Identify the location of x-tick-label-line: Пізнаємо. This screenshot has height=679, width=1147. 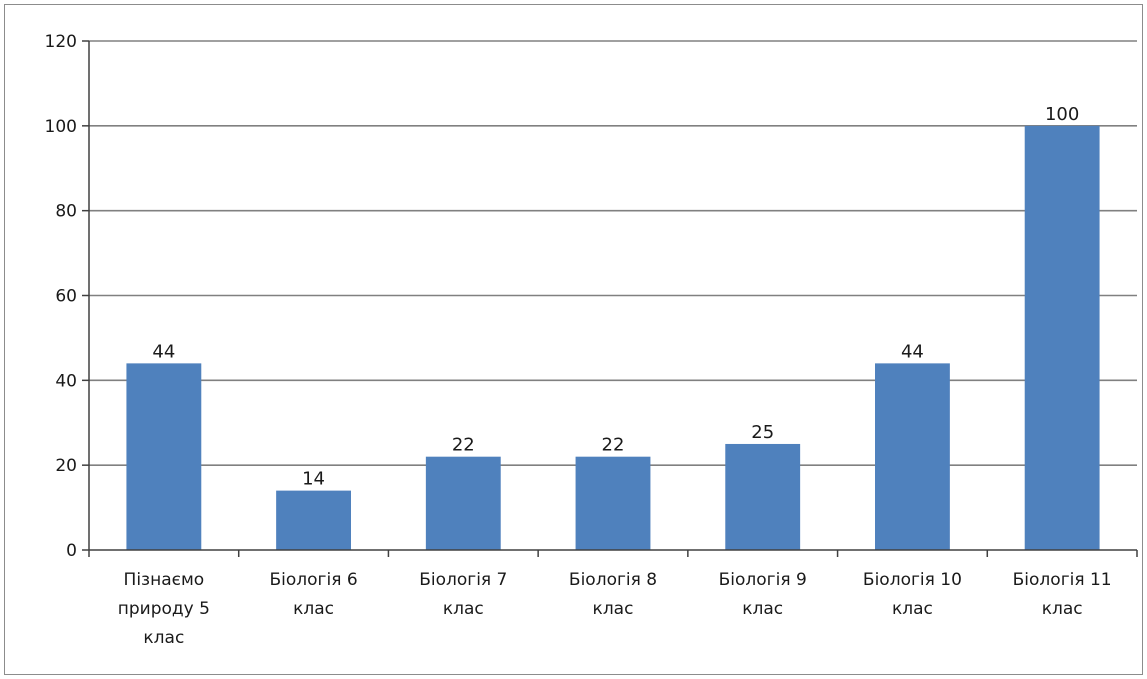
(164, 580).